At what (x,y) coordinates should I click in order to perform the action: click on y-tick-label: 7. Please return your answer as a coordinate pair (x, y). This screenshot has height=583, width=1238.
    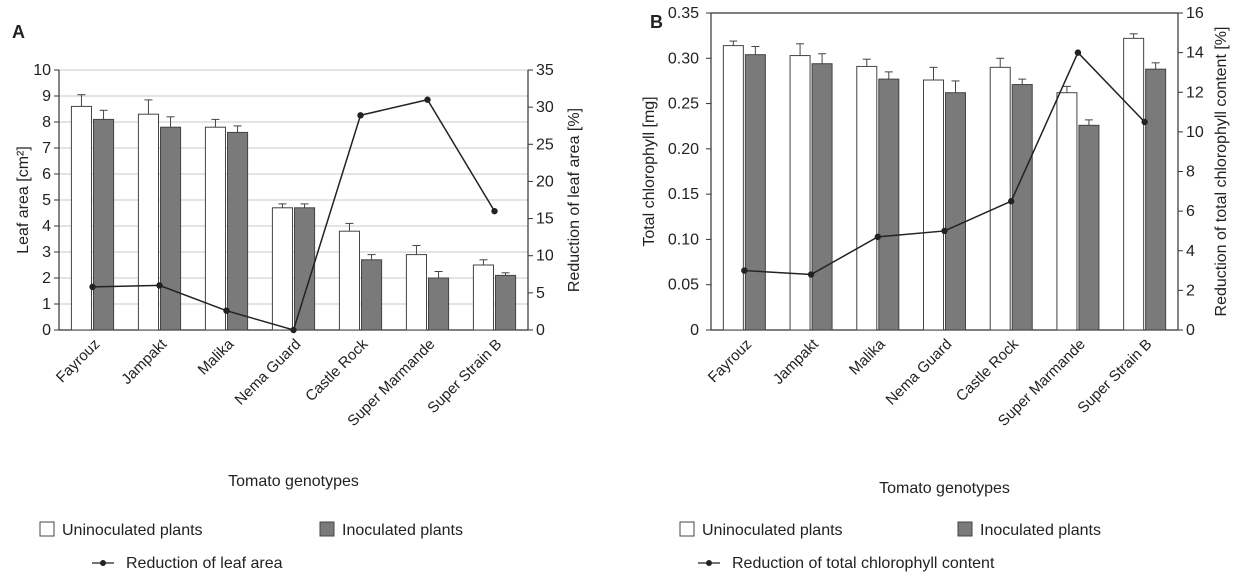
    Looking at the image, I should click on (46, 148).